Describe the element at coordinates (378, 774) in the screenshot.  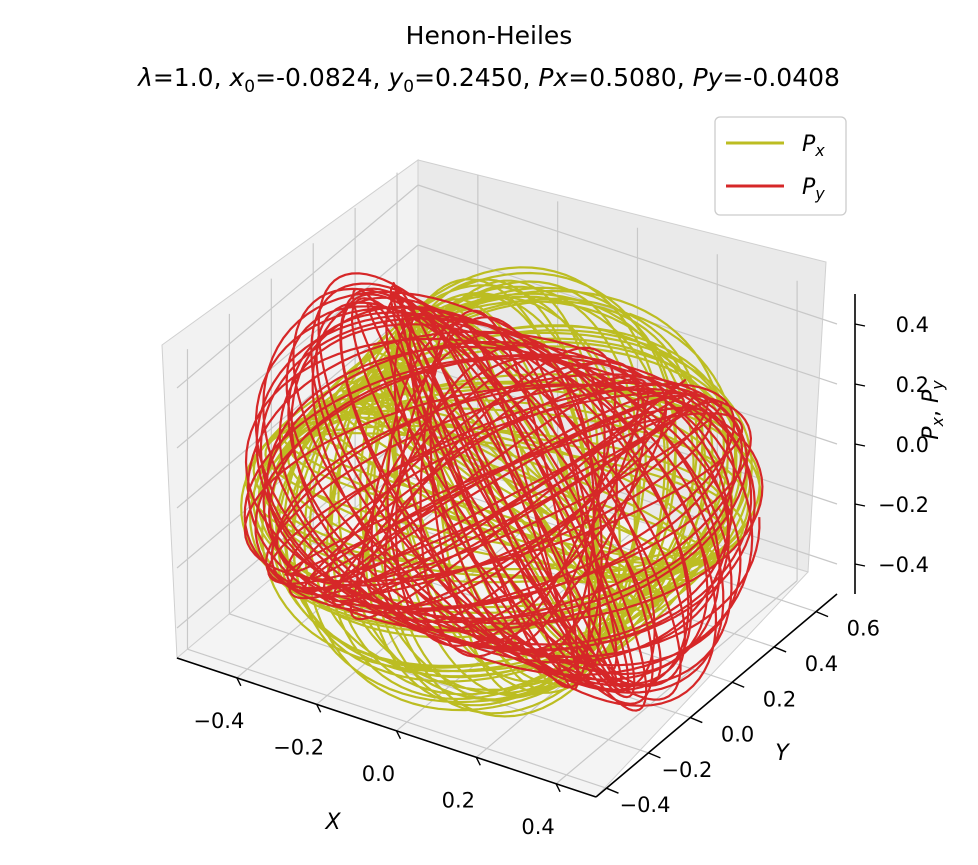
I see `x-tick-label: 0.0` at that location.